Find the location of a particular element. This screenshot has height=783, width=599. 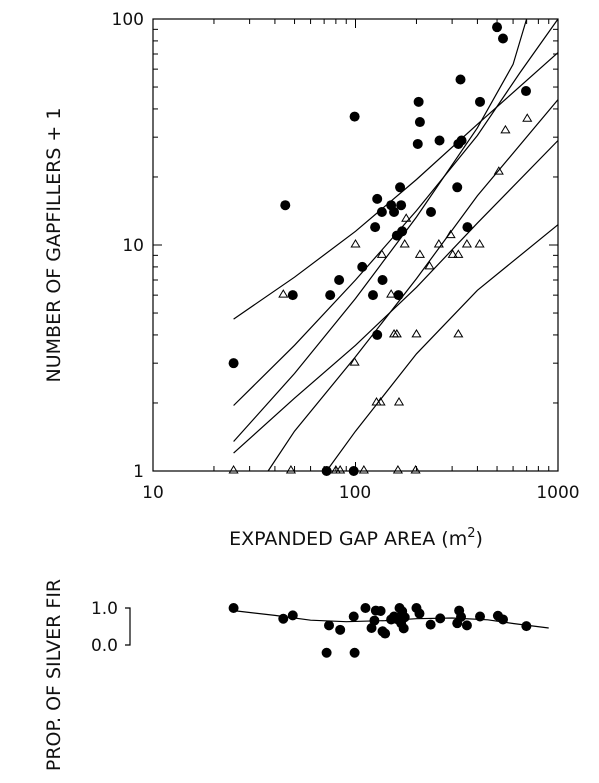

y-axis-label: NUMBER OF GAPFILLERS + 1 is located at coordinates (54, 245).